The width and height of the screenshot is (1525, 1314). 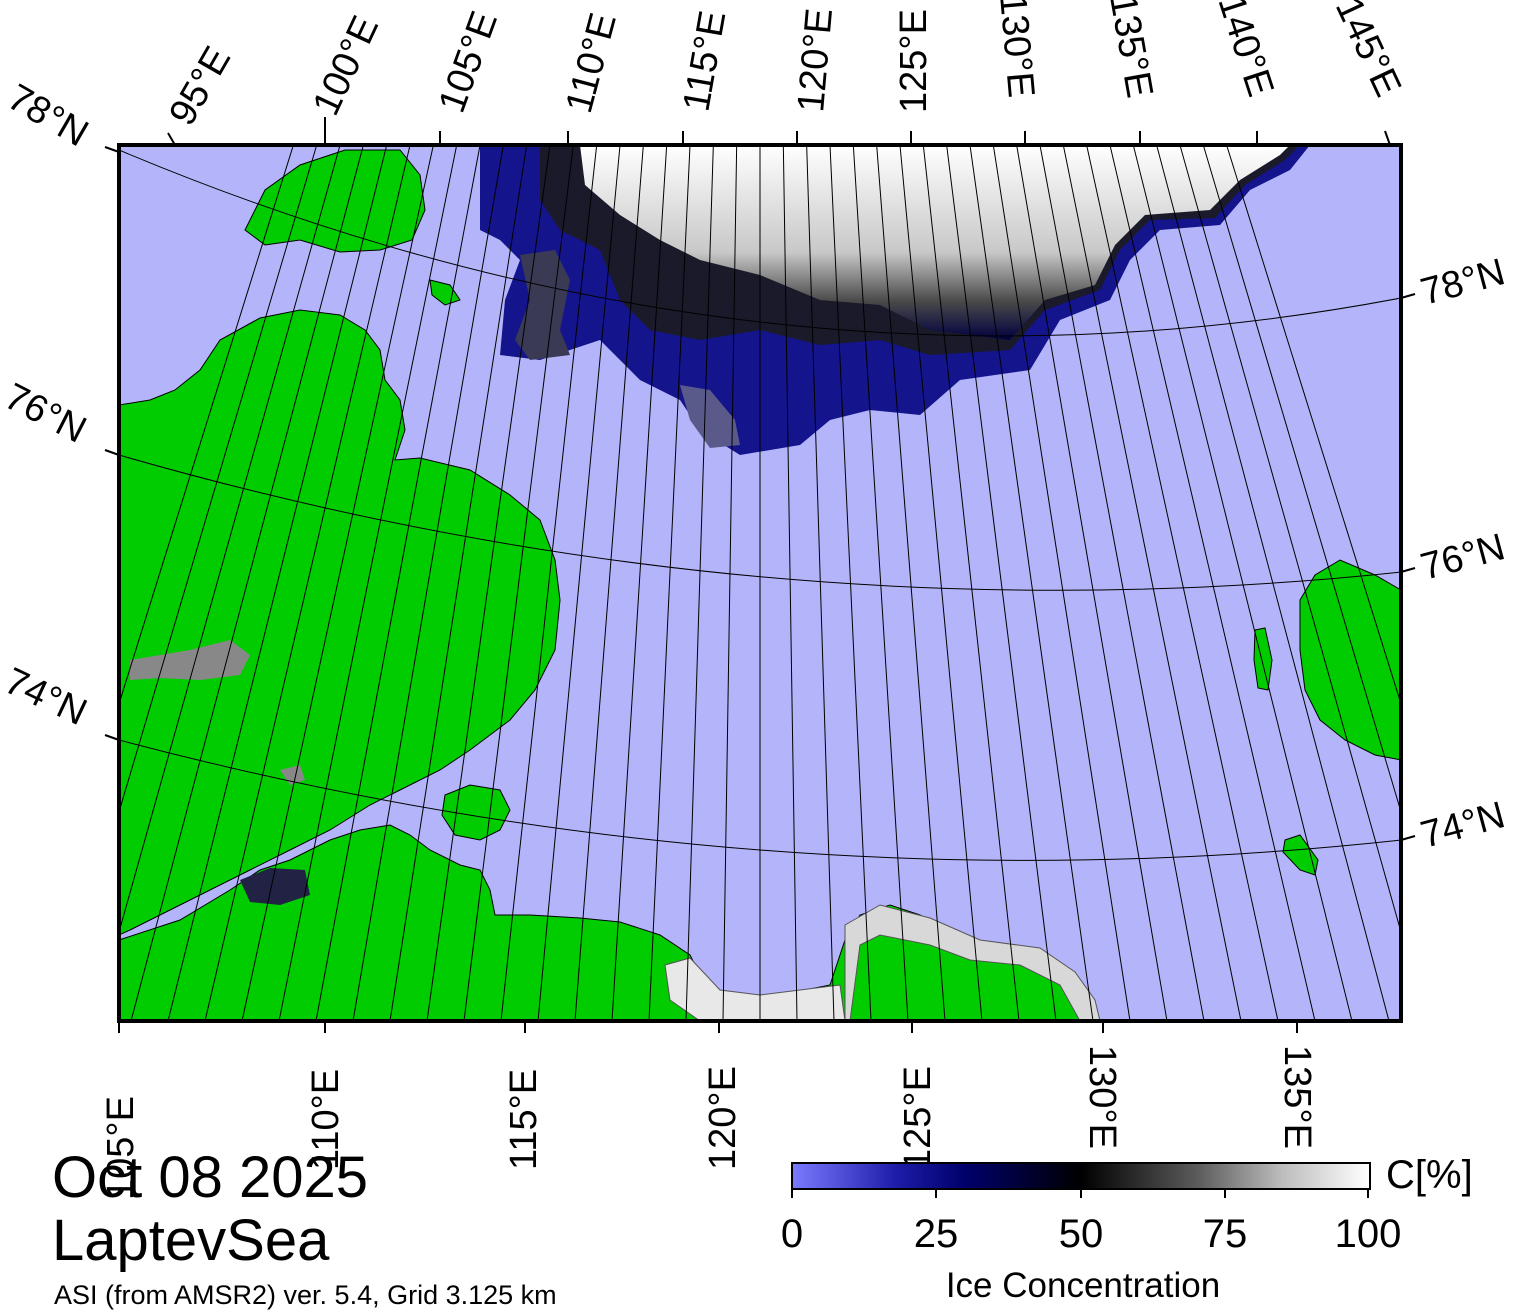 I want to click on colorbar-tick-label: 100, so click(x=1368, y=1234).